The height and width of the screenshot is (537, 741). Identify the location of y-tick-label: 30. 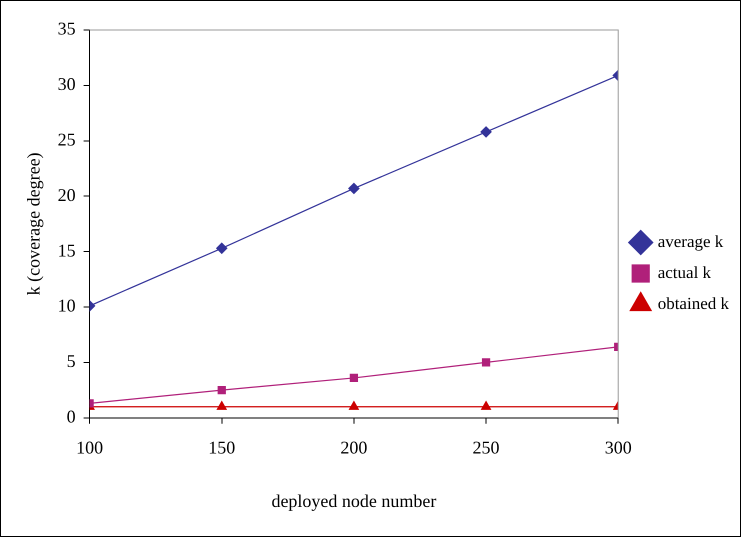
(67, 84).